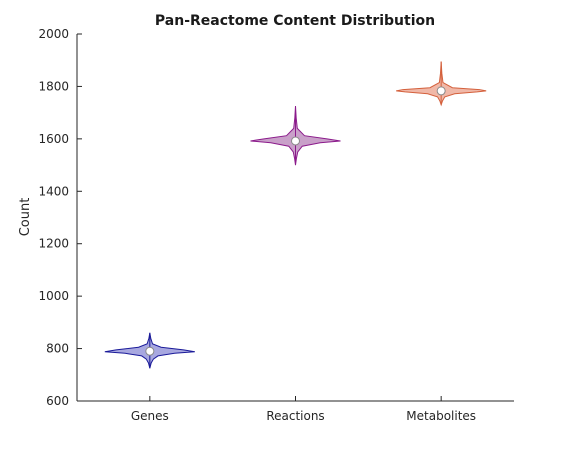 The image size is (570, 450). I want to click on y-tick-label: 600, so click(57, 401).